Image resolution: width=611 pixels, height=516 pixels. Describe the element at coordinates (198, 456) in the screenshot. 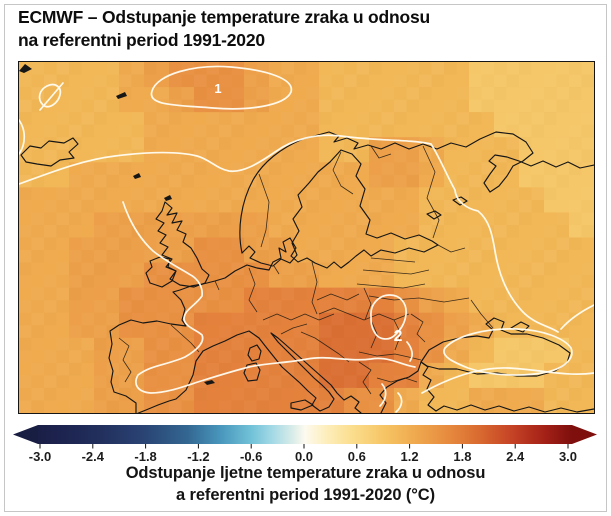

I see `colorbar-tick-label: -1.2` at that location.